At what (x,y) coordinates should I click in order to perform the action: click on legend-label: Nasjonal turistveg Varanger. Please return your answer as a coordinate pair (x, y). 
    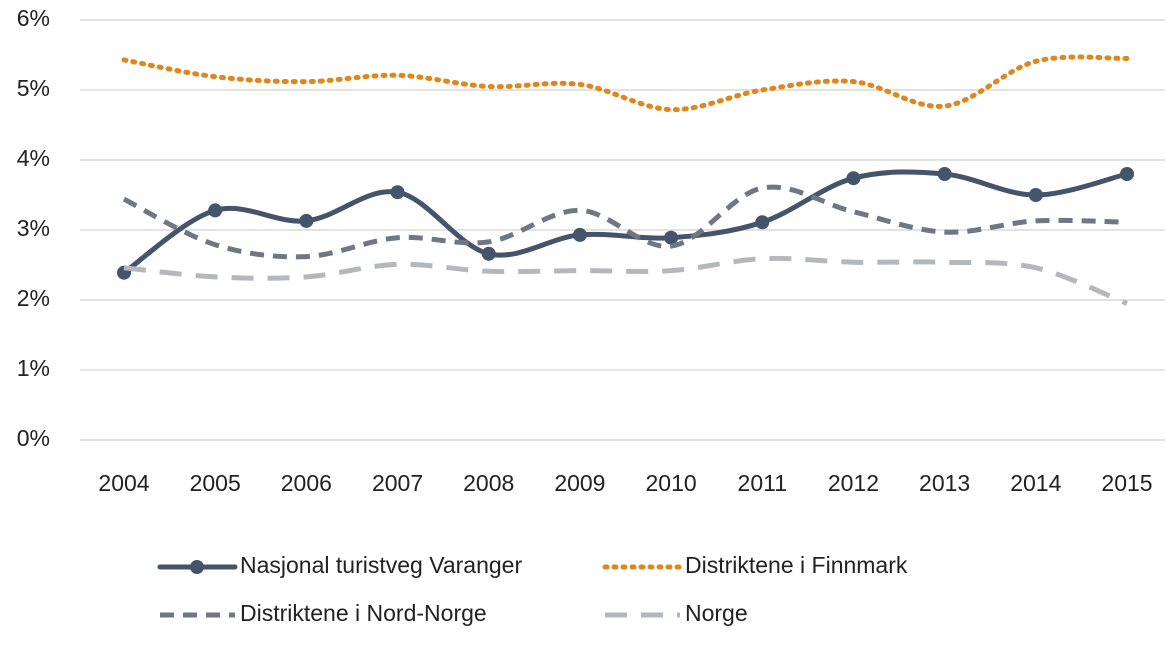
    Looking at the image, I should click on (381, 565).